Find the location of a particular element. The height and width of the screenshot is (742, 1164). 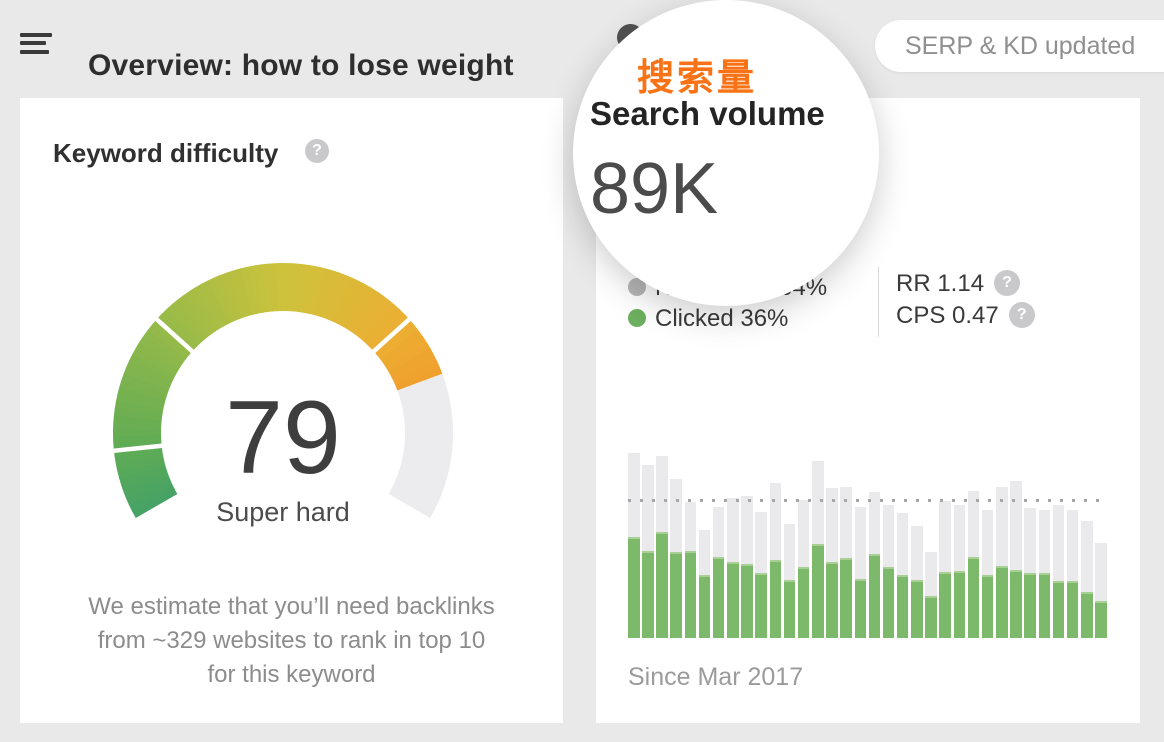

since-date-label: Since Mar 2017 is located at coordinates (716, 677).